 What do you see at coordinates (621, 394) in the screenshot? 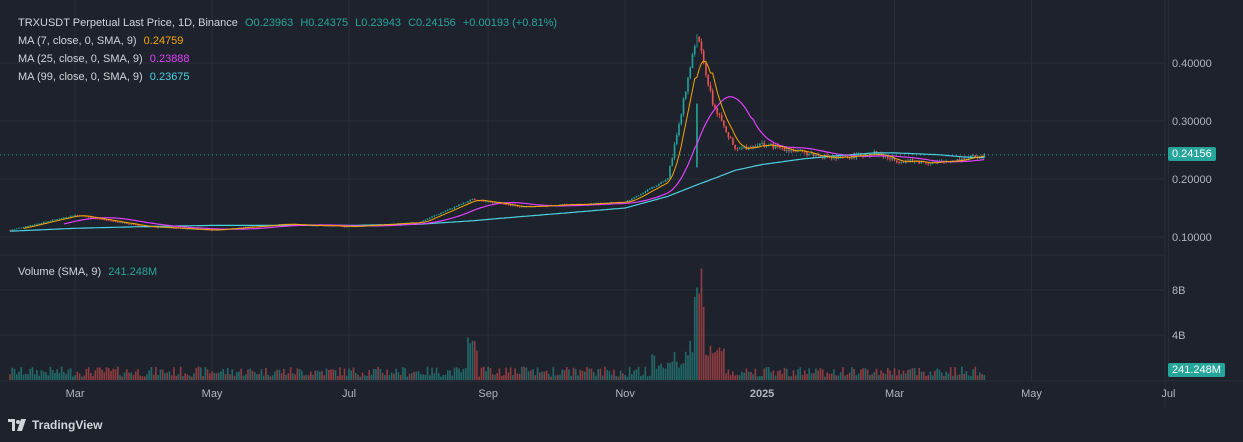
I see `time-axis: Mar May Jul Sep Nov 2025 Mar May Jul` at bounding box center [621, 394].